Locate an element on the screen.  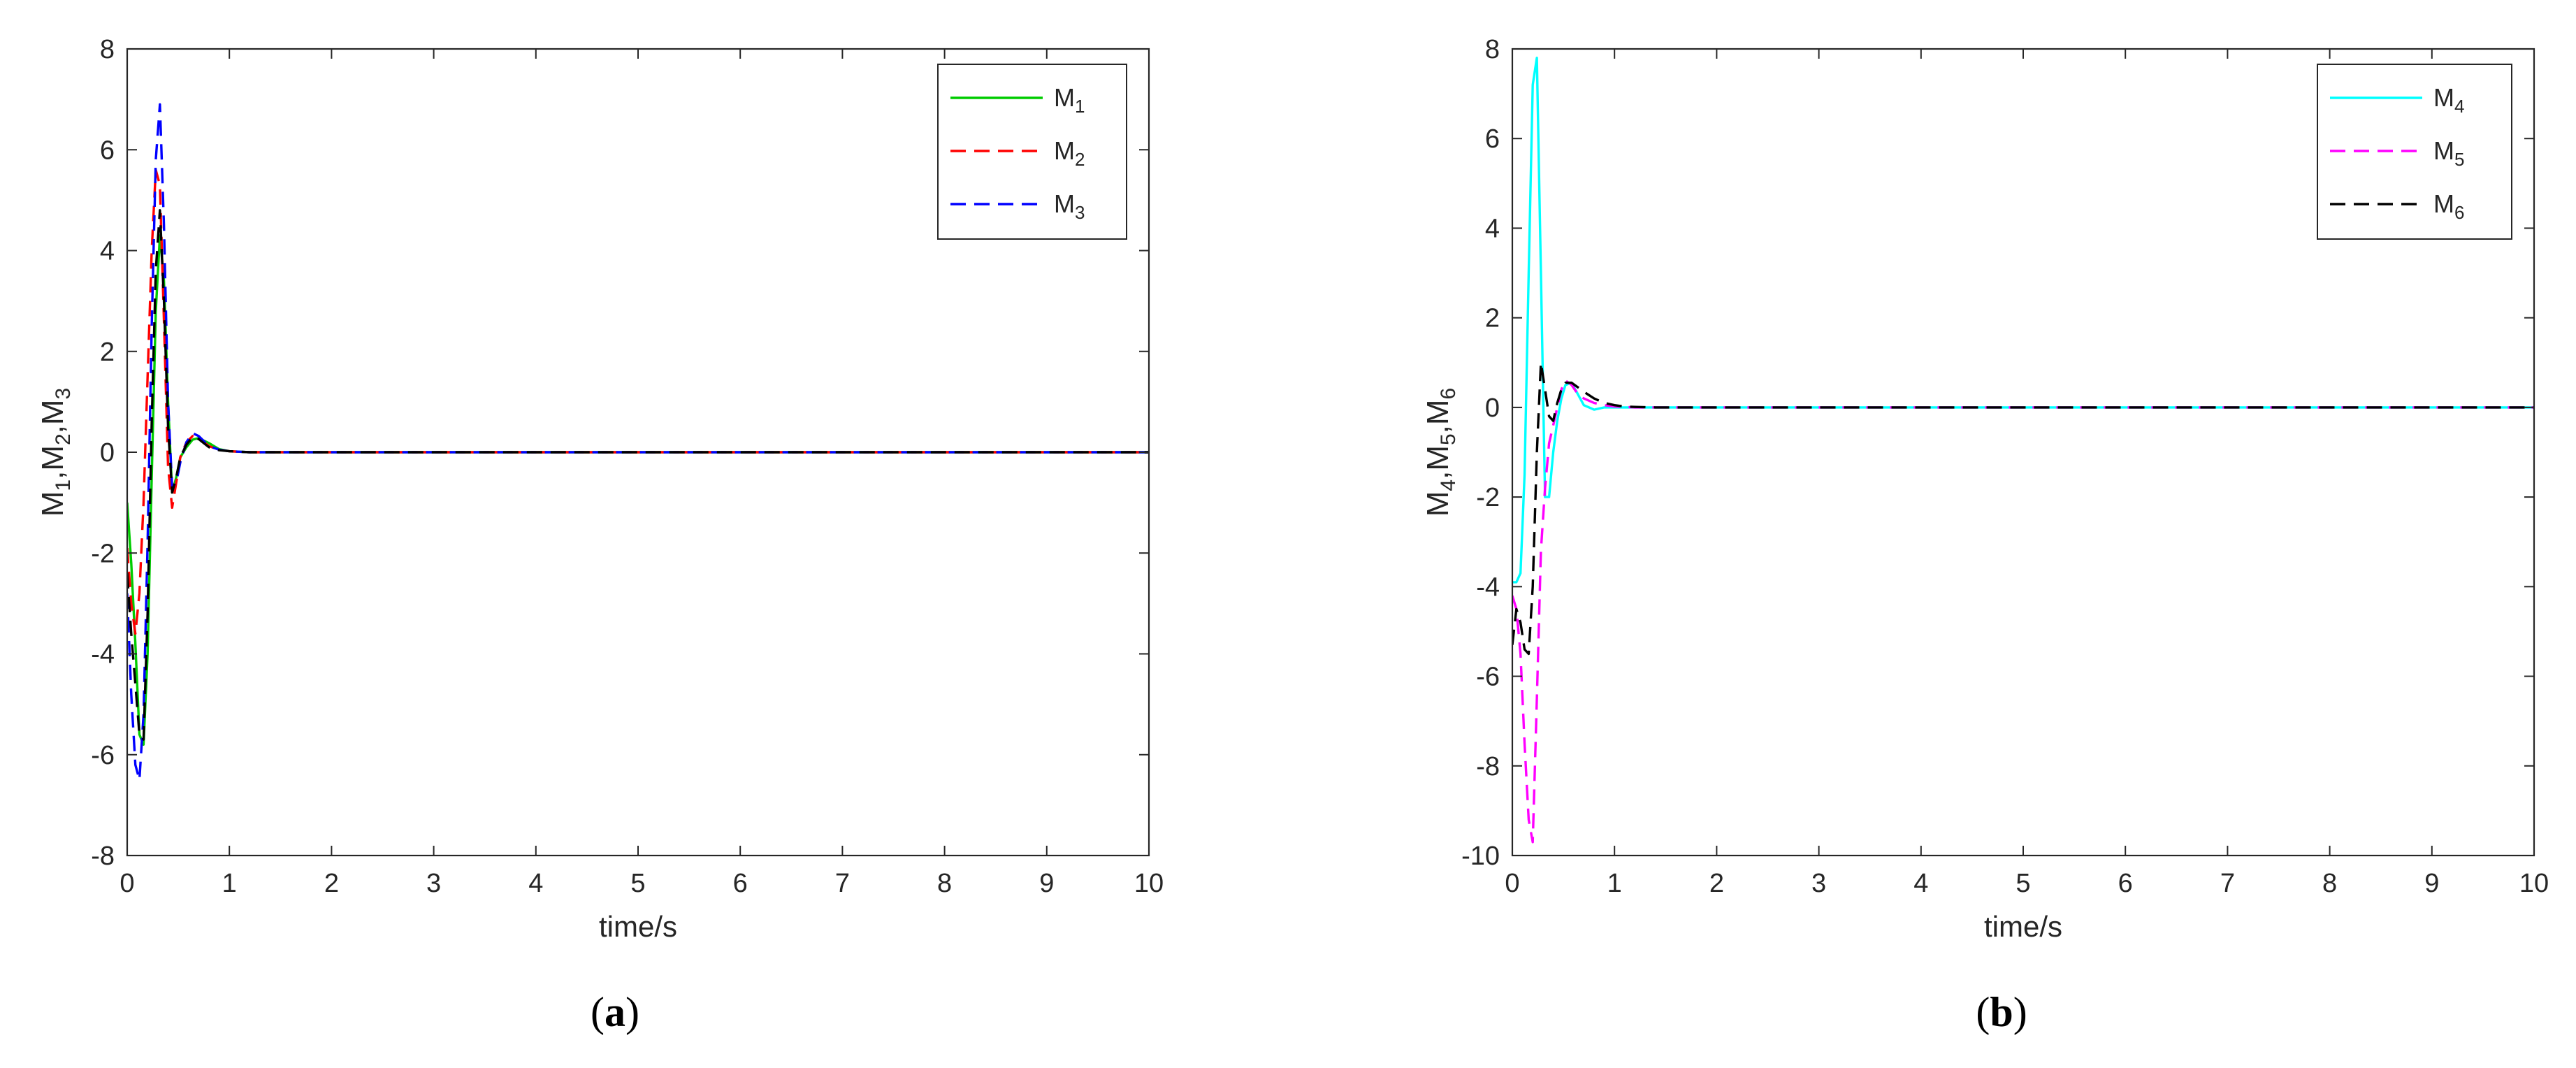
legend-label-sub: 2 is located at coordinates (1080, 159).